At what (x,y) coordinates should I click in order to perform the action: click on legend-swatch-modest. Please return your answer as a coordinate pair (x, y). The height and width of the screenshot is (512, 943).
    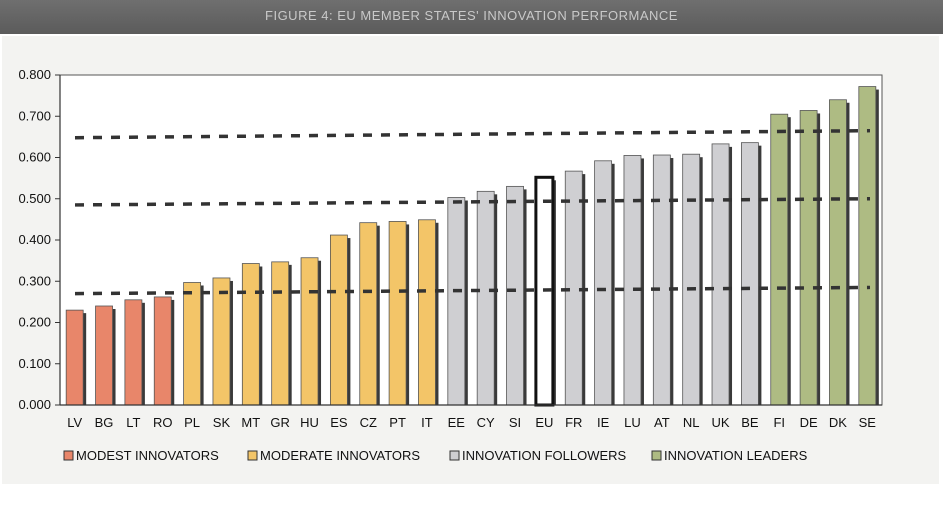
    Looking at the image, I should click on (68, 455).